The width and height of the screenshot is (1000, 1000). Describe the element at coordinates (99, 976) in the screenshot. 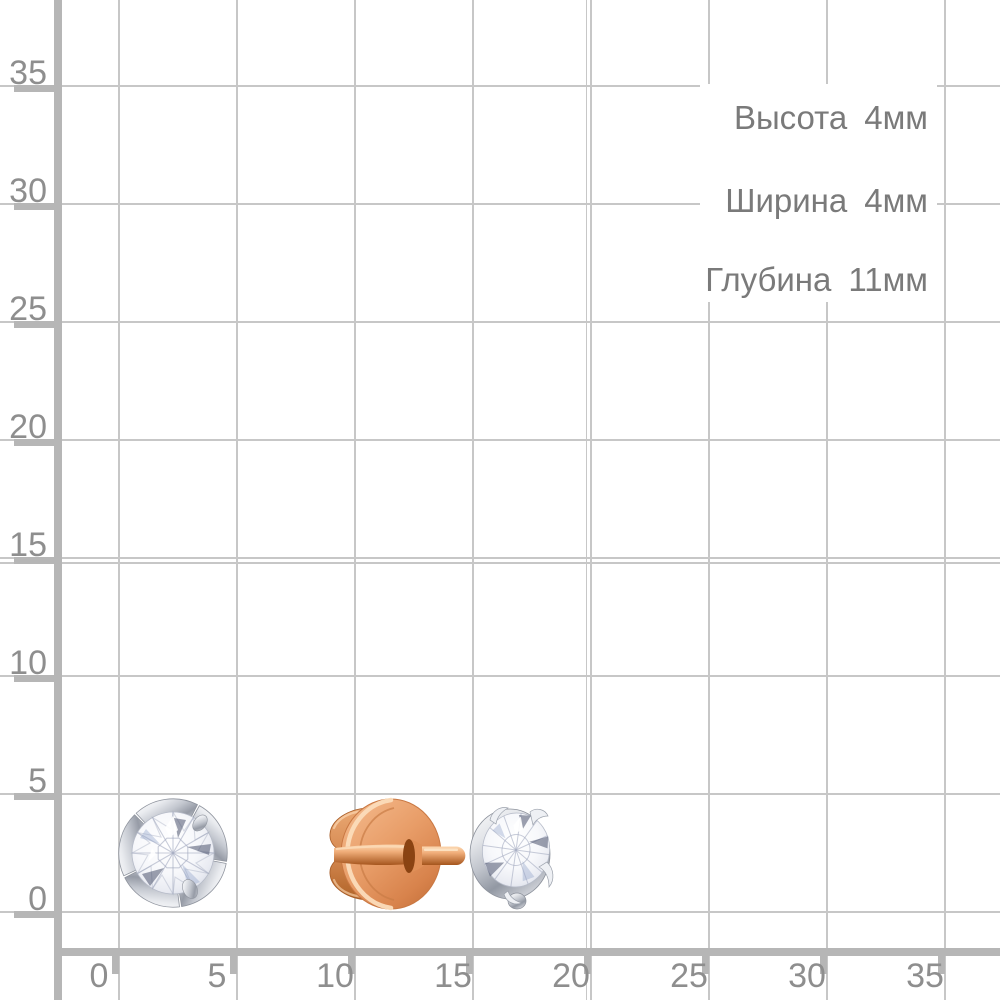

I see `x-axis-label: 0` at that location.